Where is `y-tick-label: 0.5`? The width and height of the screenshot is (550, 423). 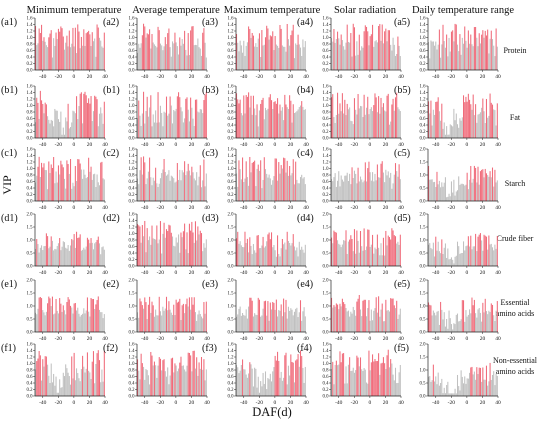 y-tick-label: 0.5 is located at coordinates (423, 320).